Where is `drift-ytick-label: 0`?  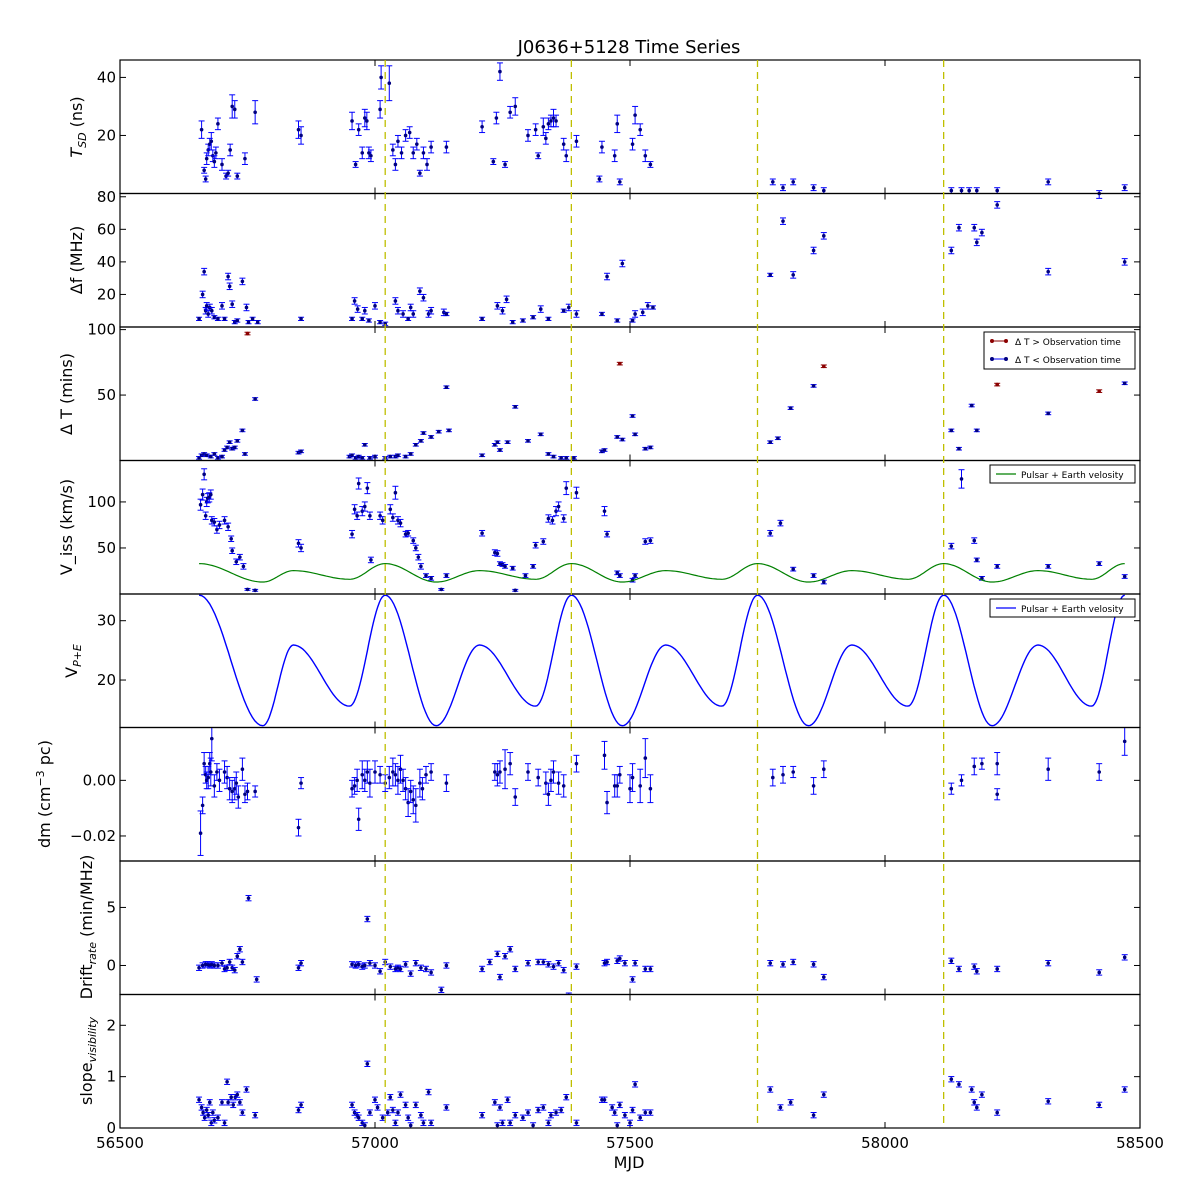
drift-ytick-label: 0 is located at coordinates (111, 965).